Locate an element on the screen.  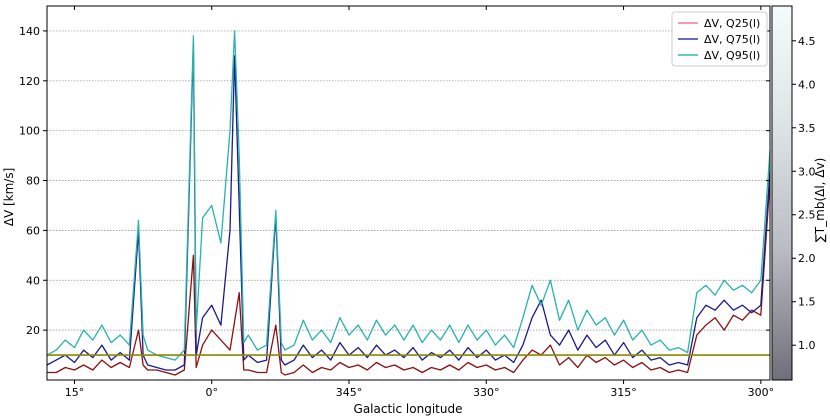
x-tick-label: 330° is located at coordinates (486, 392).